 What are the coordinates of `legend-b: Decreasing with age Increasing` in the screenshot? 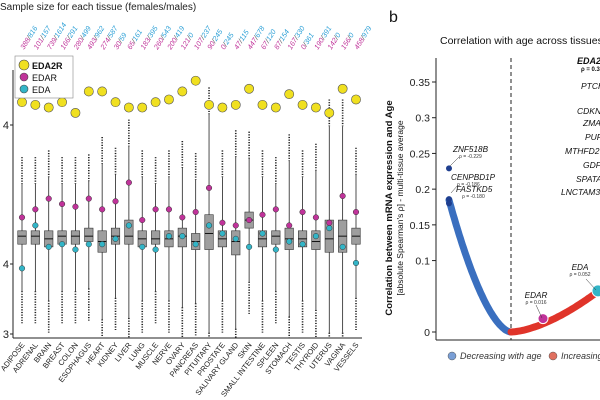 It's located at (523, 356).